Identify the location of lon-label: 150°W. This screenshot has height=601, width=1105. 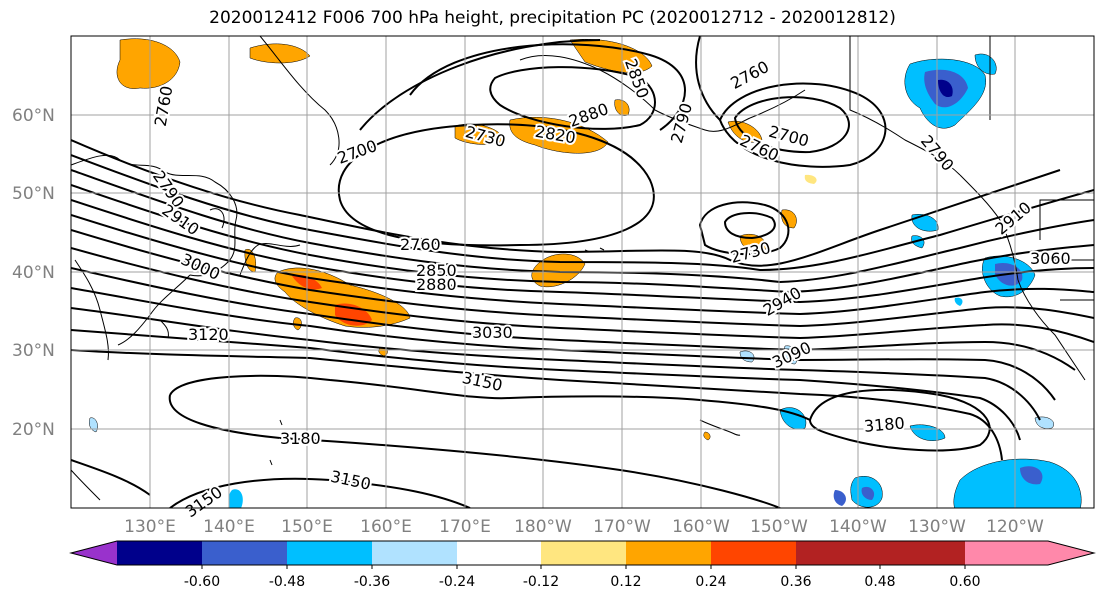
(779, 527).